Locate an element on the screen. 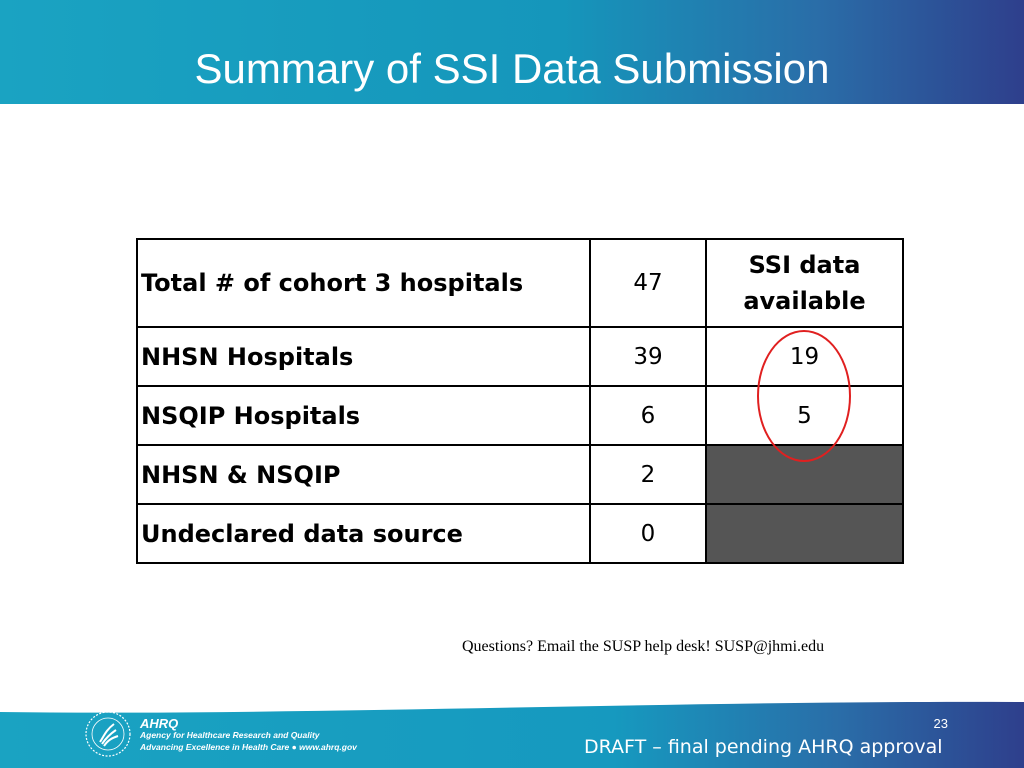 This screenshot has height=768, width=1024. row-count: 0 is located at coordinates (648, 533).